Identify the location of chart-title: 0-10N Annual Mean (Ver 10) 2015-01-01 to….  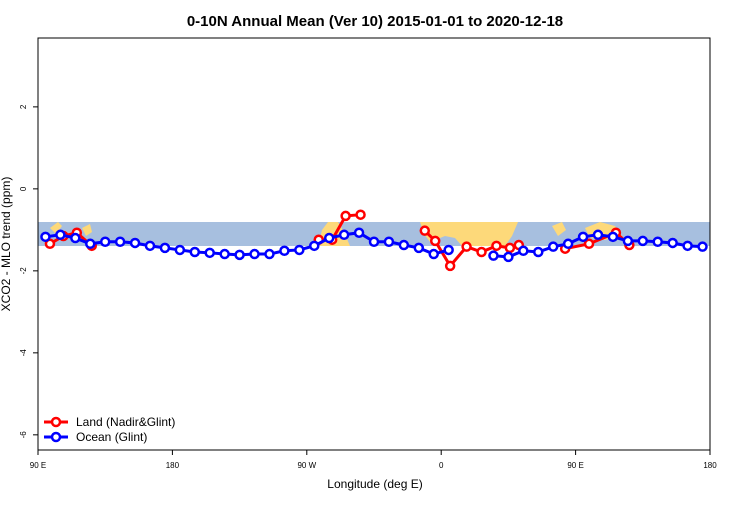
(375, 21).